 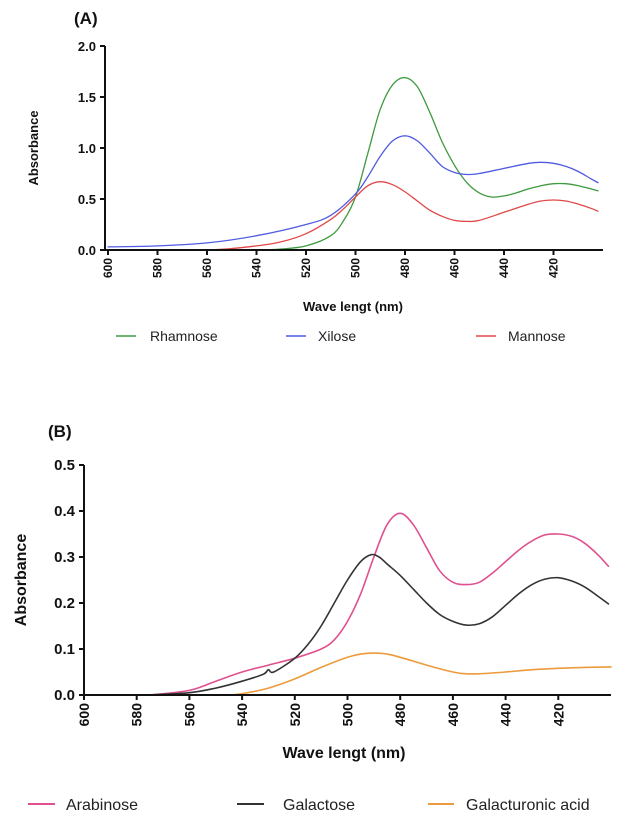 I want to click on panel-b-x-axis-title: Wave lengt (nm), so click(x=344, y=753).